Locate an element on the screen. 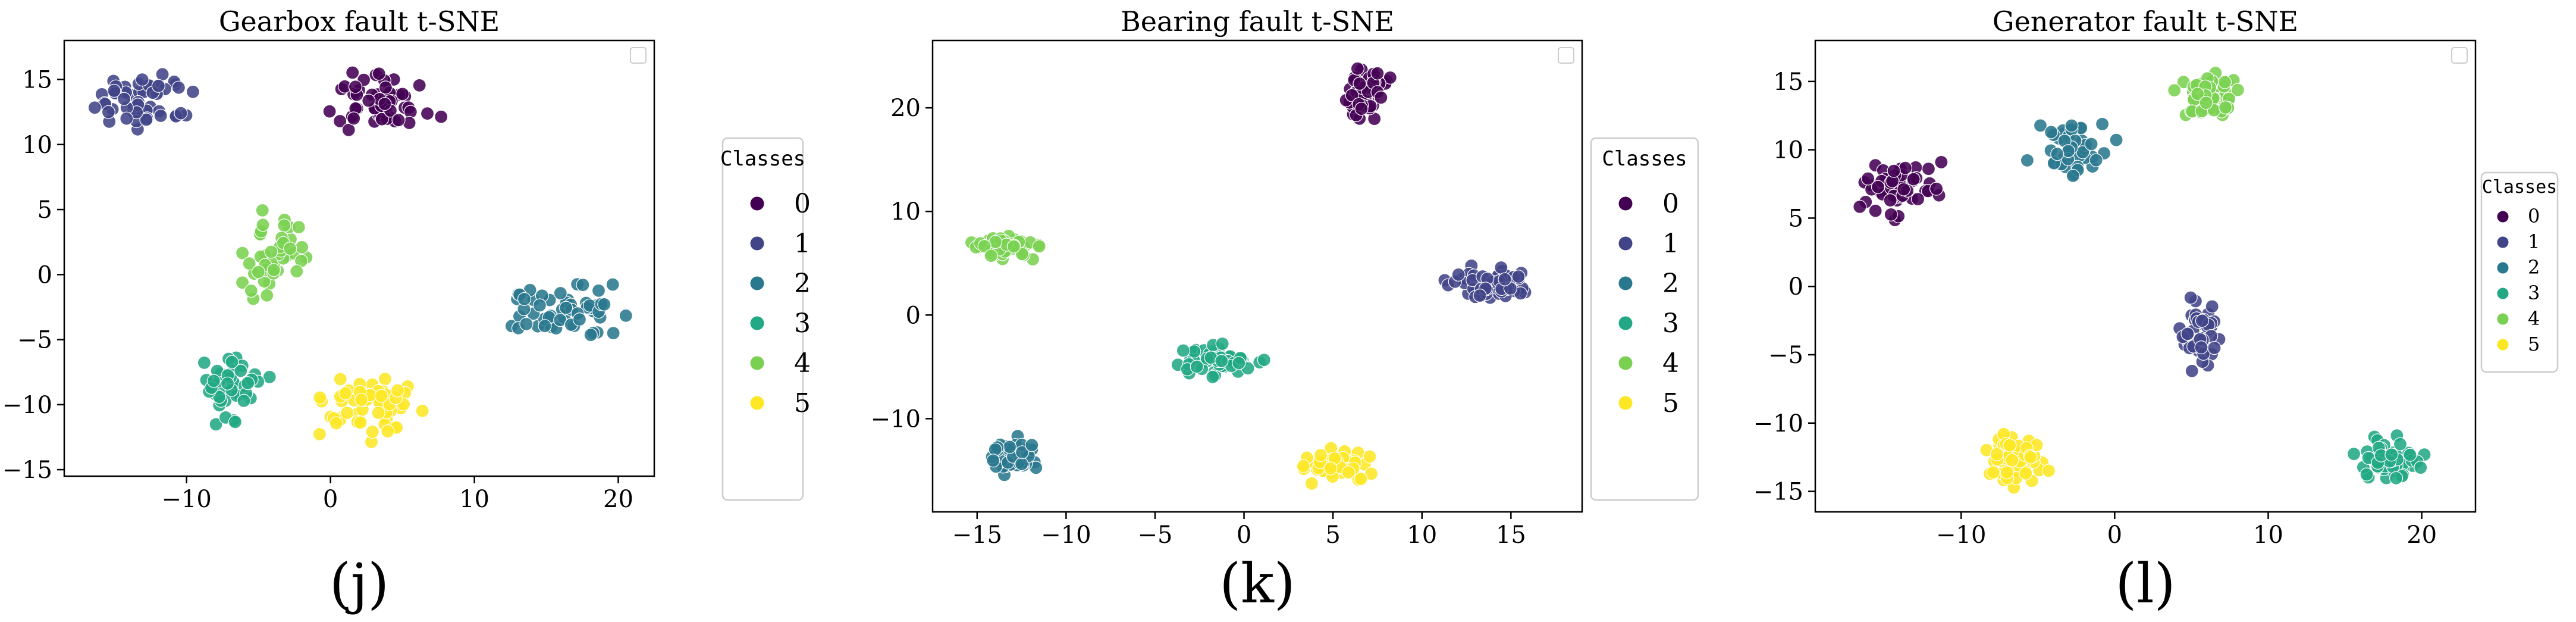 The width and height of the screenshot is (2576, 622). x-tick-label: −10 is located at coordinates (1961, 535).